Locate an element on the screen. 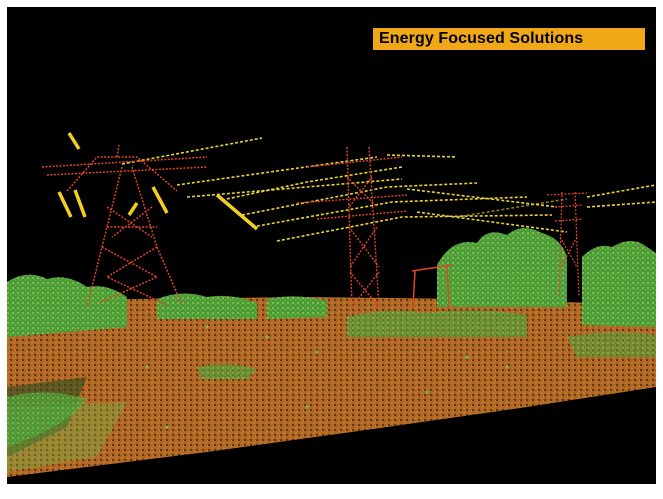  transmission-tower-left is located at coordinates (124, 226).